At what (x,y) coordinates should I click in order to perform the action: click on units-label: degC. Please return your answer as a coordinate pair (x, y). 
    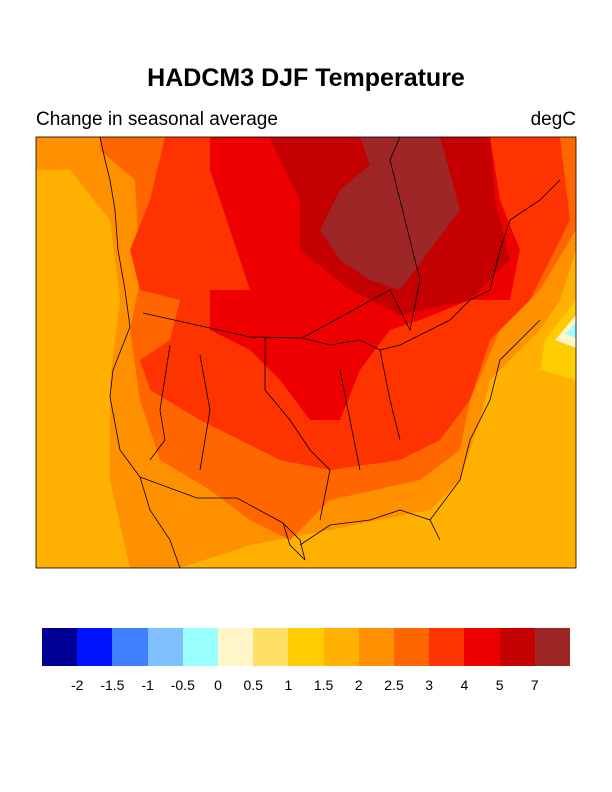
    Looking at the image, I should click on (553, 119).